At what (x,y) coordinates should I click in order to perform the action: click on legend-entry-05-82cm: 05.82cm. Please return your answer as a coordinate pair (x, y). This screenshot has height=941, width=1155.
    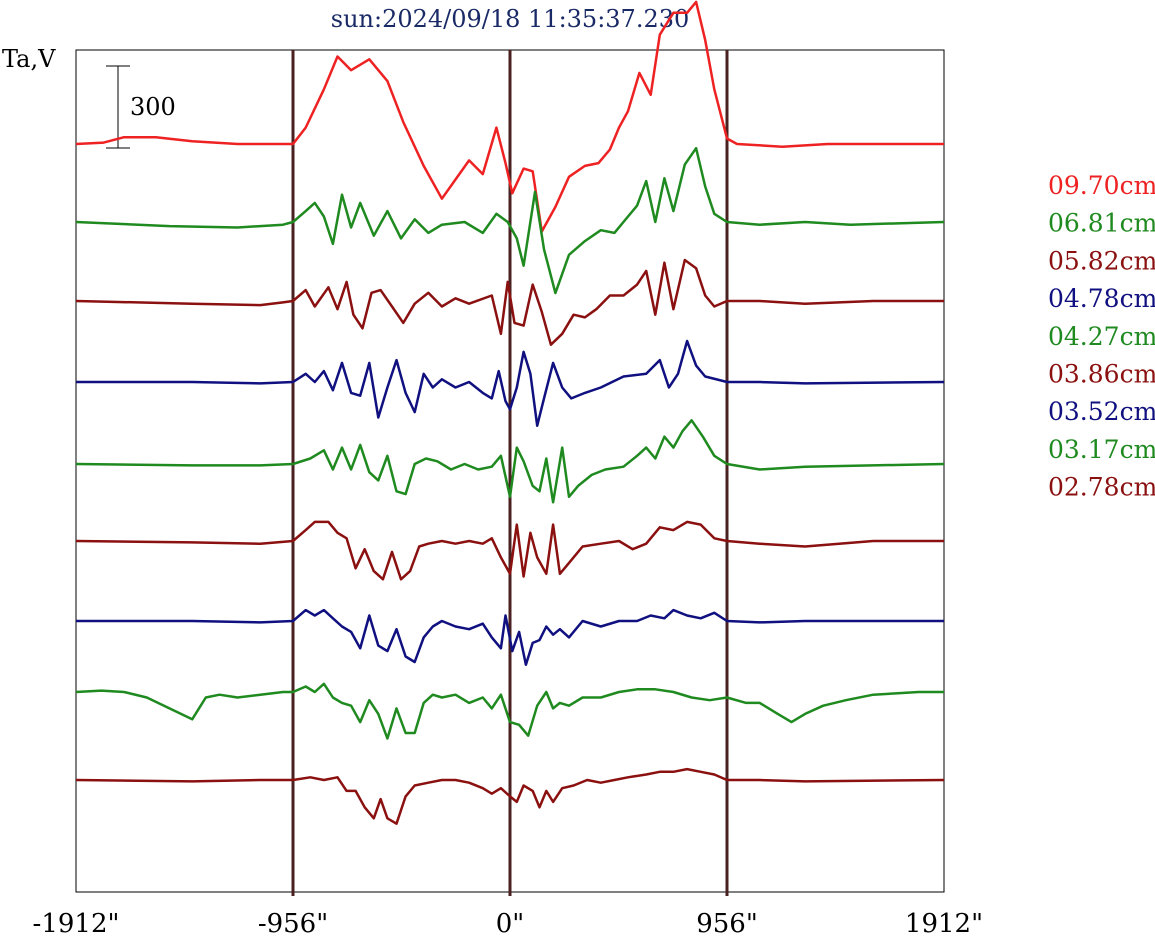
    Looking at the image, I should click on (1101, 260).